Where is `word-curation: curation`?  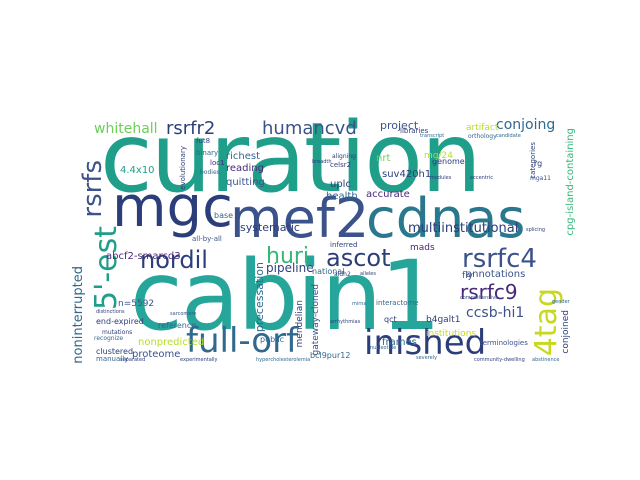 word-curation: curation is located at coordinates (291, 158).